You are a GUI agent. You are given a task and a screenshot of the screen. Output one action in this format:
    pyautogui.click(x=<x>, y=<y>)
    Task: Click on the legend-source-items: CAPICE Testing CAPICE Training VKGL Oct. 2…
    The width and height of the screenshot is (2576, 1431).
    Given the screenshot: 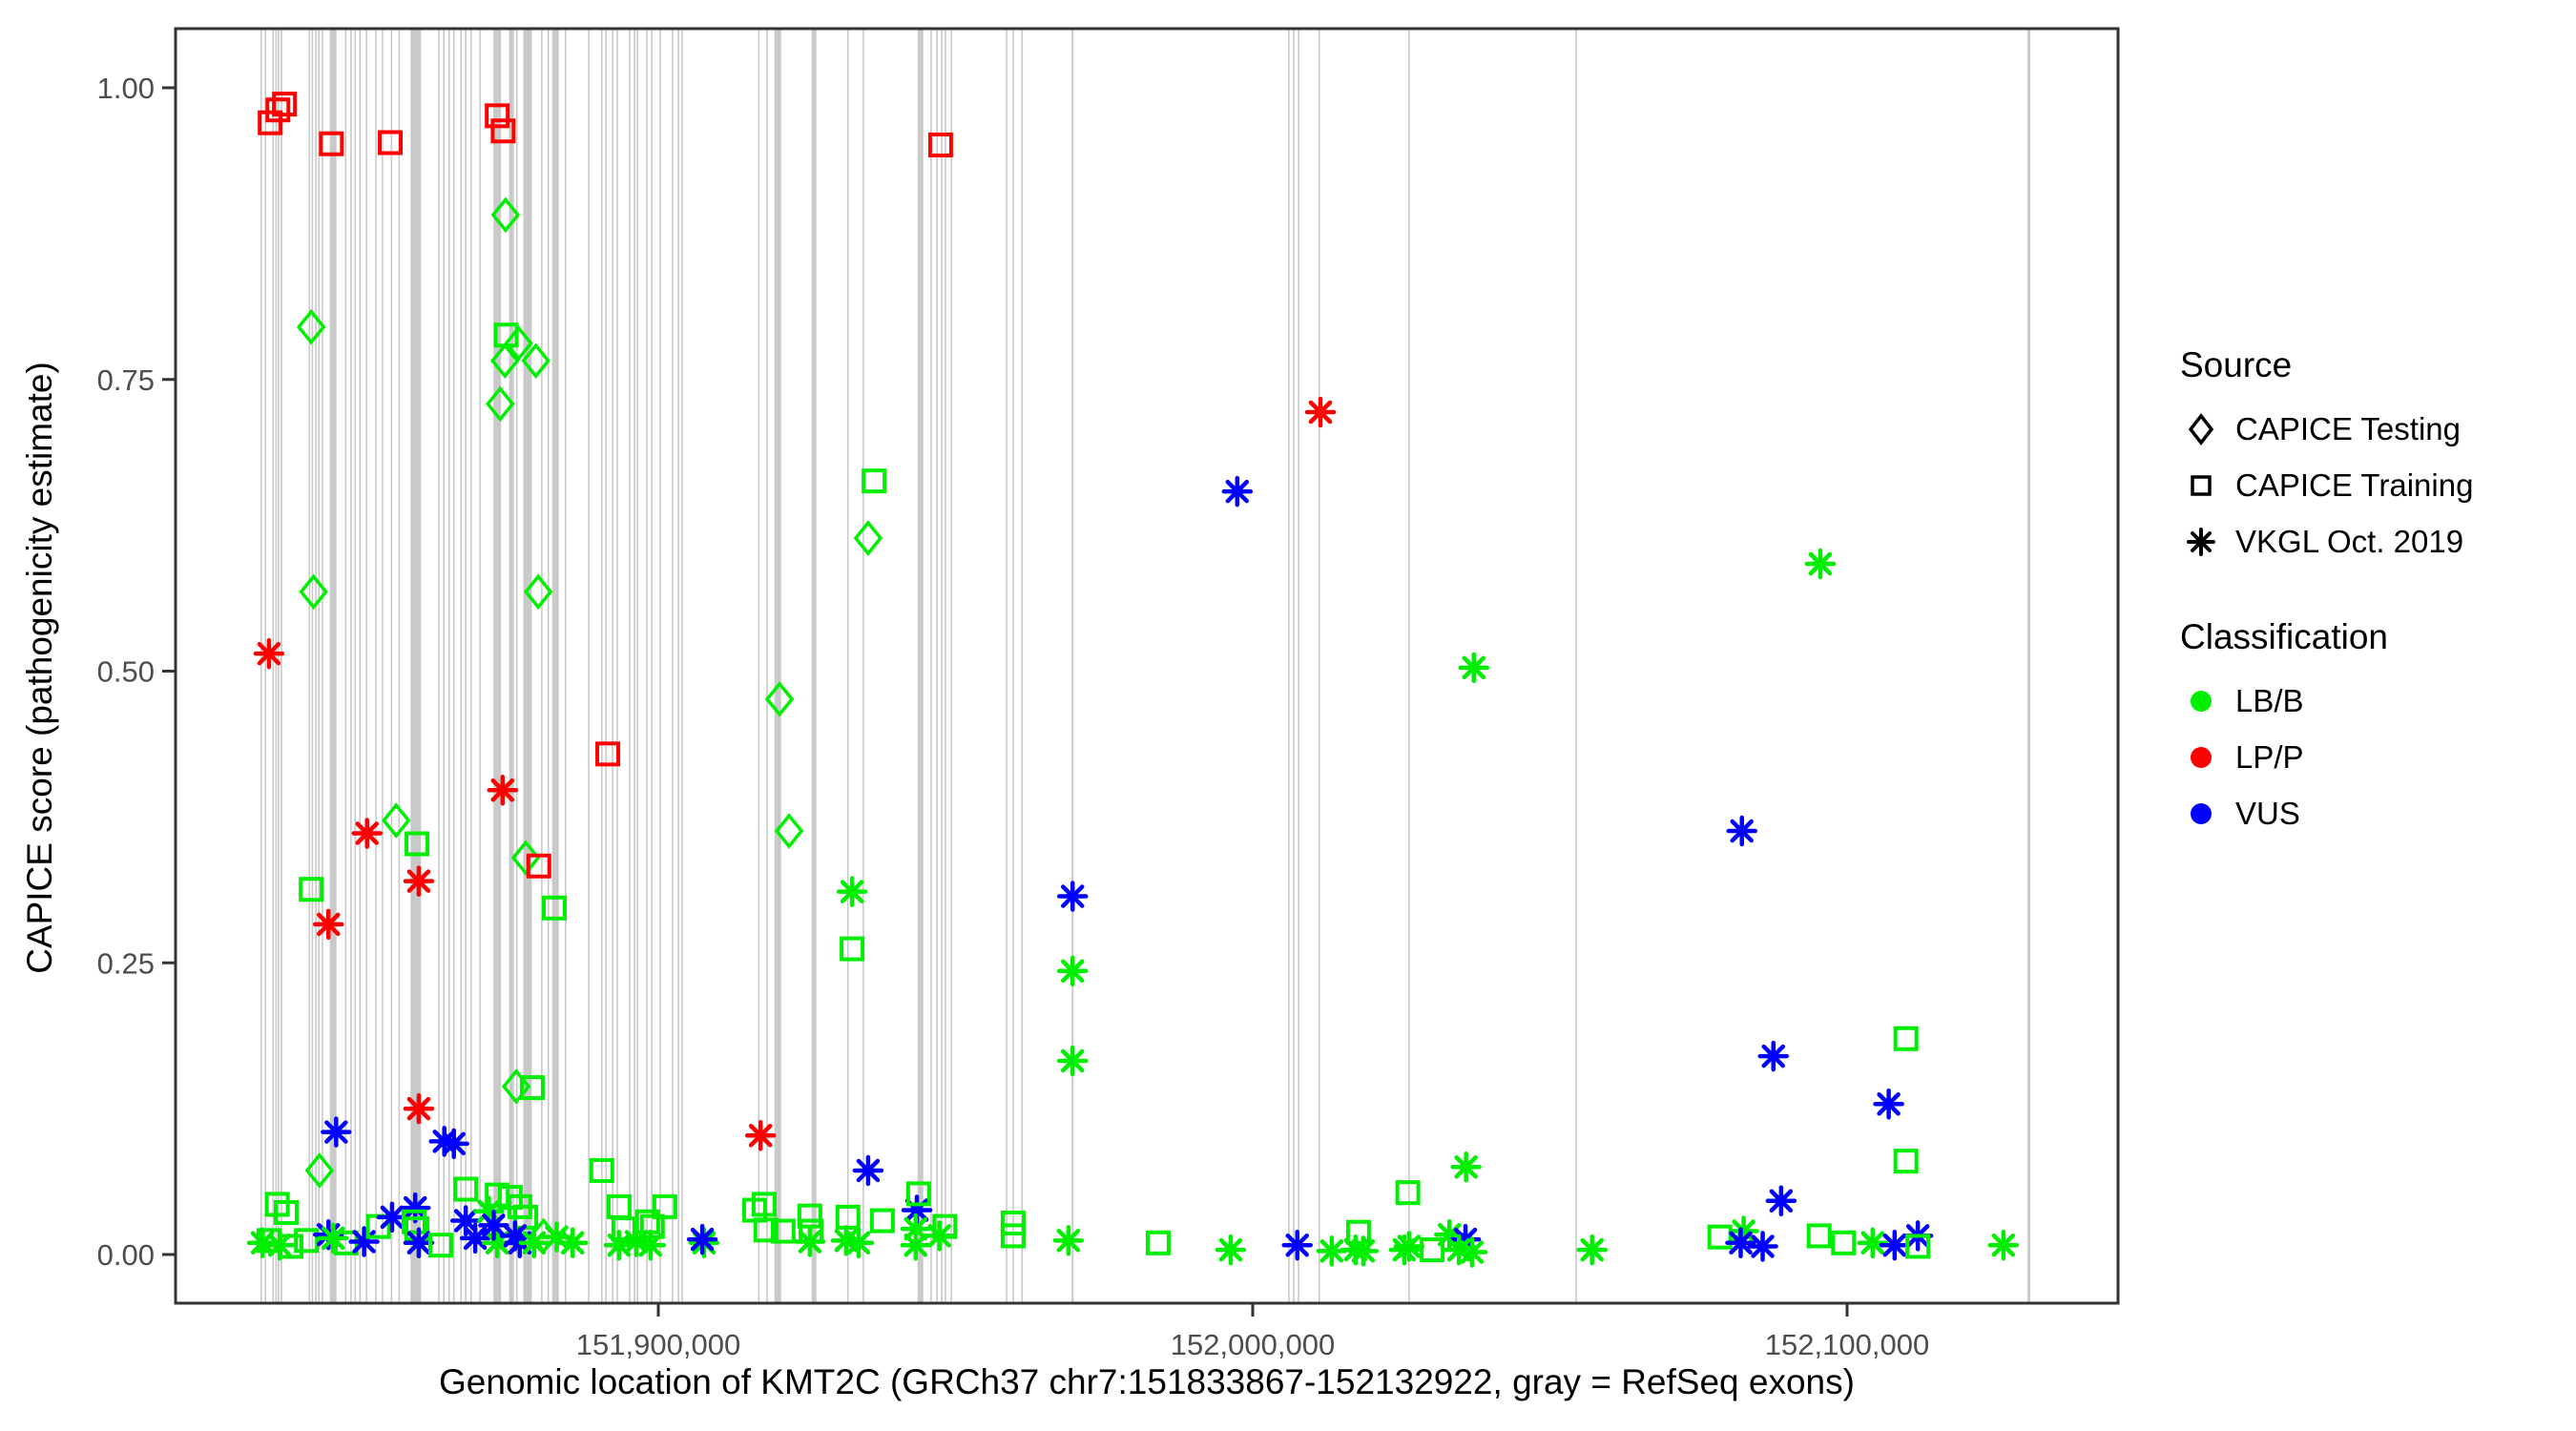 What is the action you would take?
    pyautogui.click(x=2375, y=485)
    